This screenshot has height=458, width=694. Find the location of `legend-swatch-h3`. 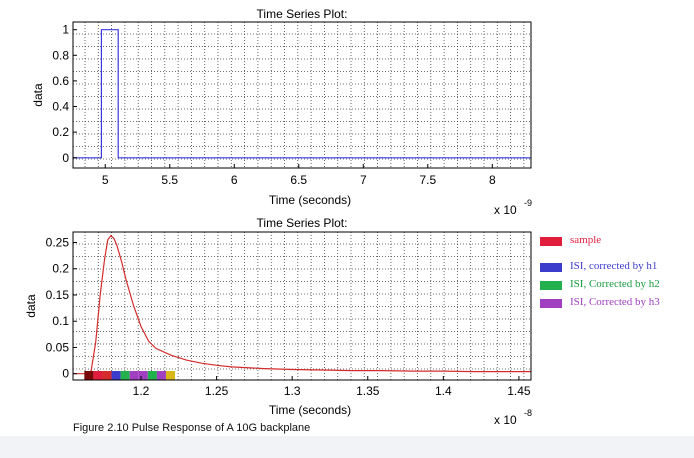

legend-swatch-h3 is located at coordinates (551, 303).